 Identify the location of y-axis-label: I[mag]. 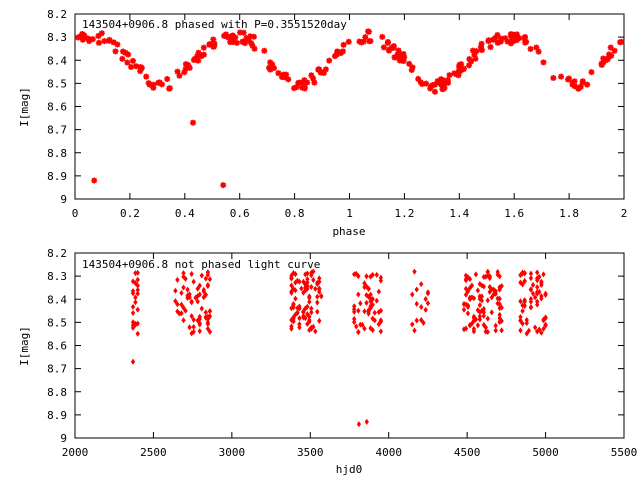
(24, 107).